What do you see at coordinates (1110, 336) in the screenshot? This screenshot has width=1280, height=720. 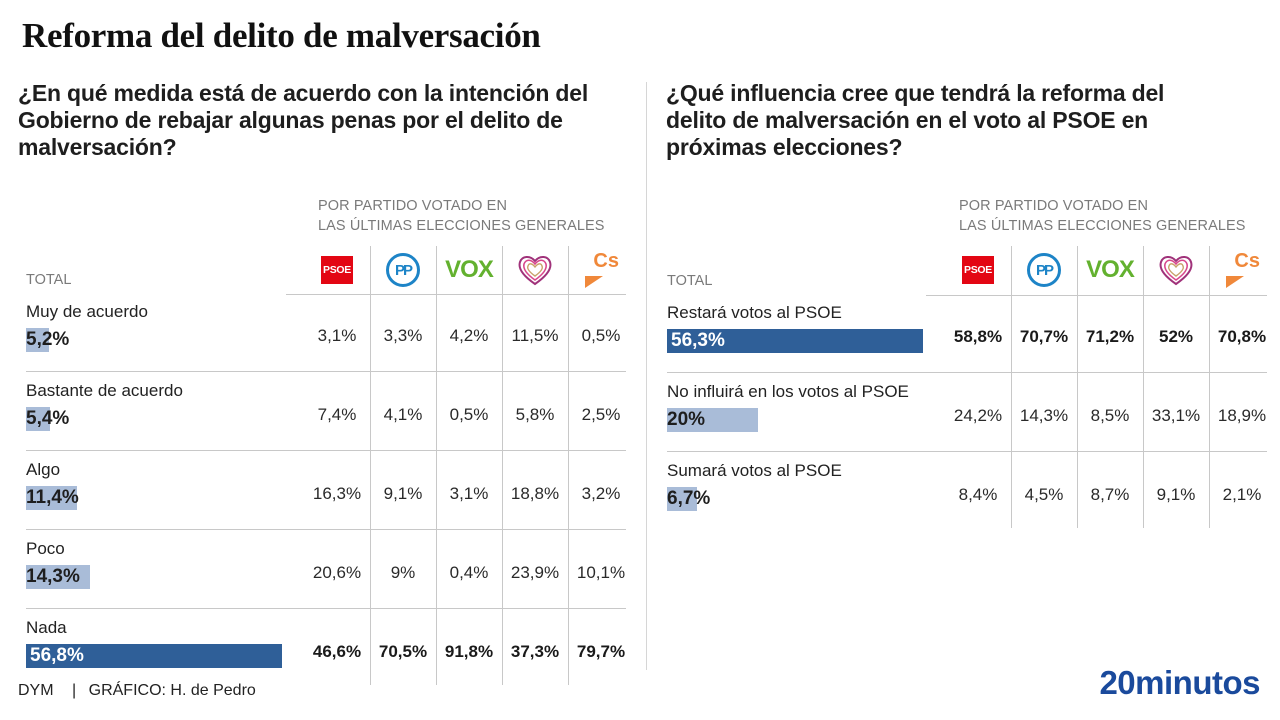 I see `party-value-cell: 71,2%` at bounding box center [1110, 336].